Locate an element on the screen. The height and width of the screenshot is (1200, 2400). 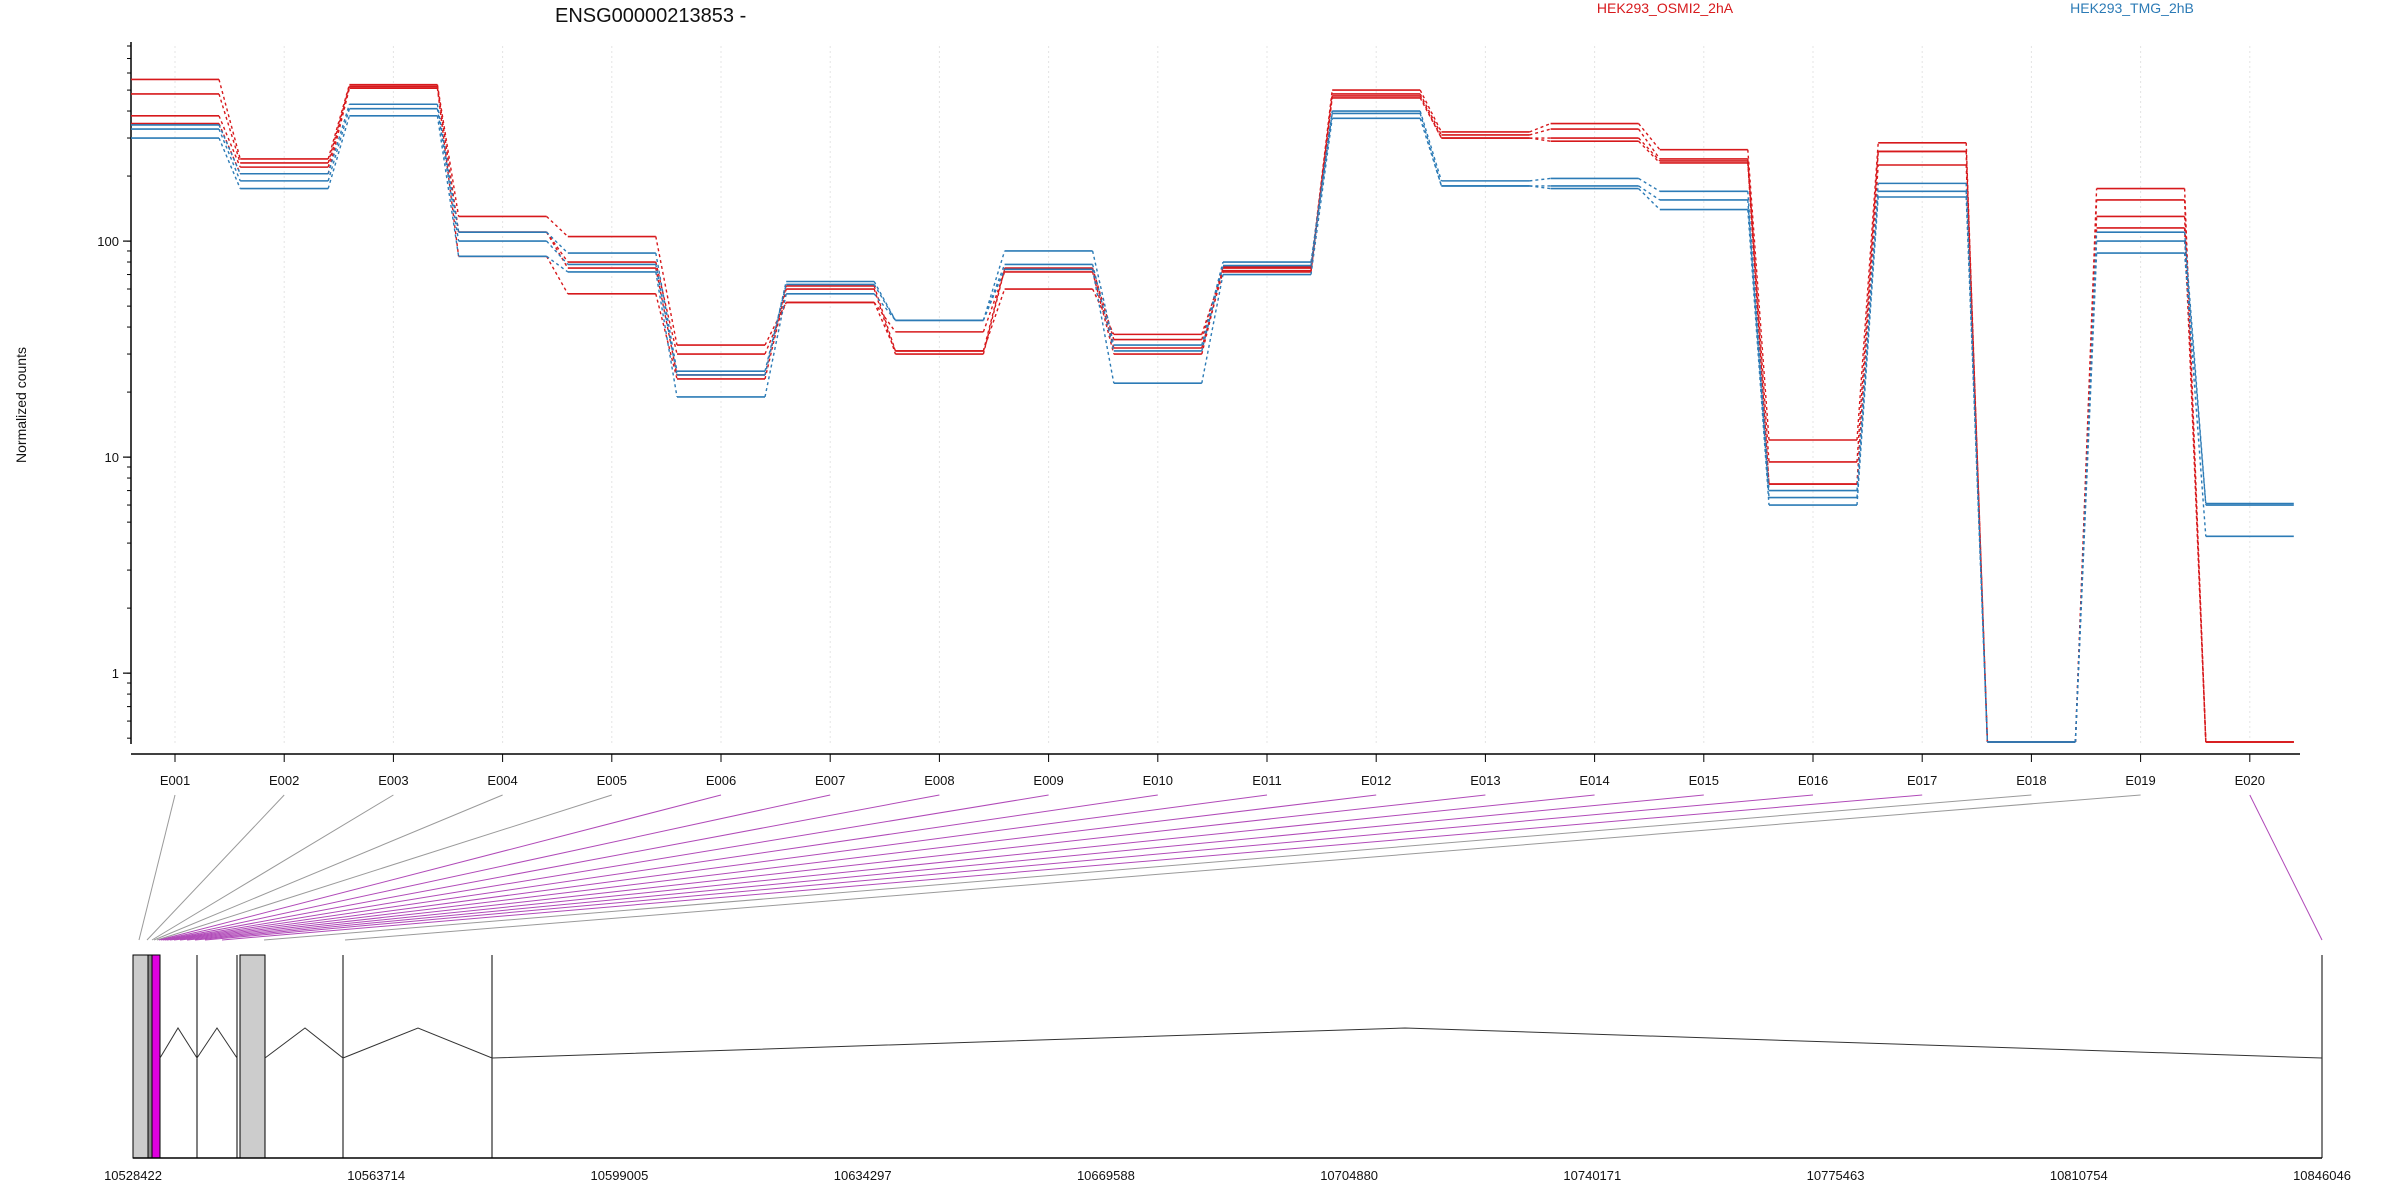
genome-tick-label: 10704880 is located at coordinates (1349, 1175).